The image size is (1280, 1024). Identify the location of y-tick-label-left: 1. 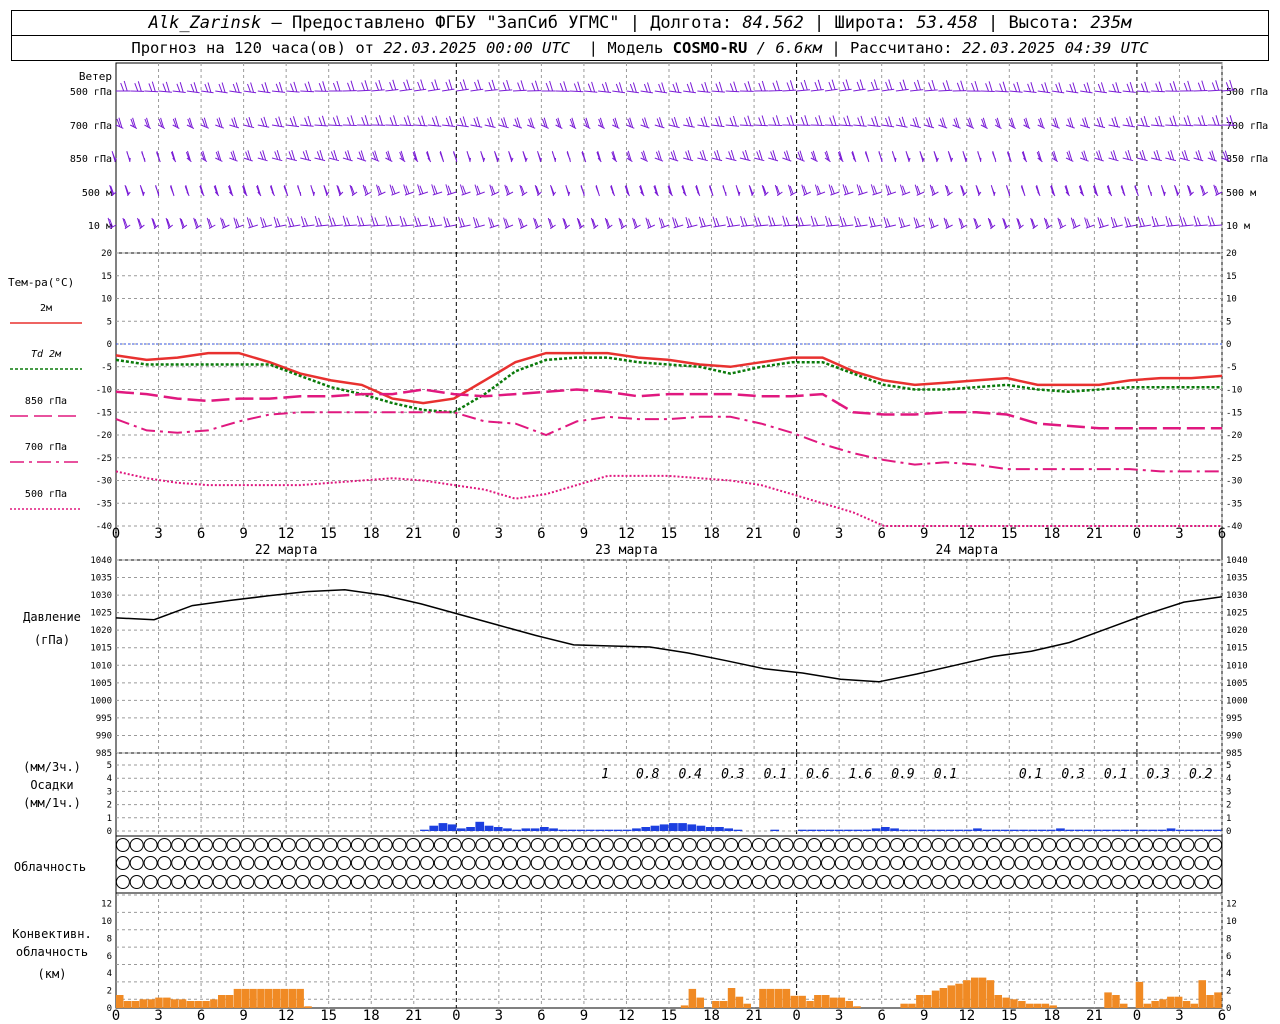
(109, 819).